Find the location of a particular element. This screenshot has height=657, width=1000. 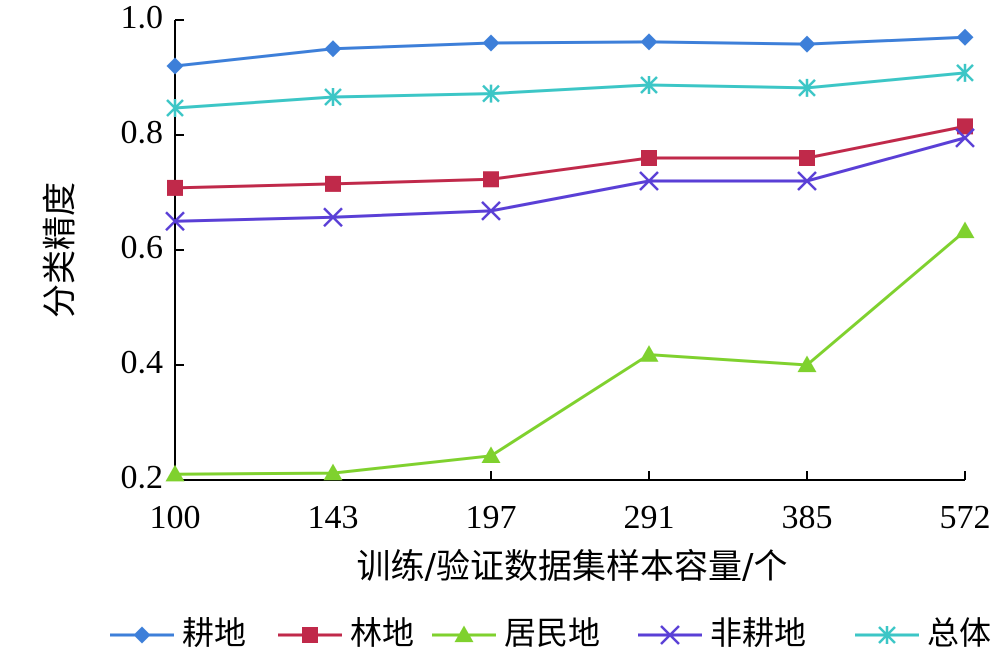

y-tick-label: 0.6 is located at coordinates (142, 247).